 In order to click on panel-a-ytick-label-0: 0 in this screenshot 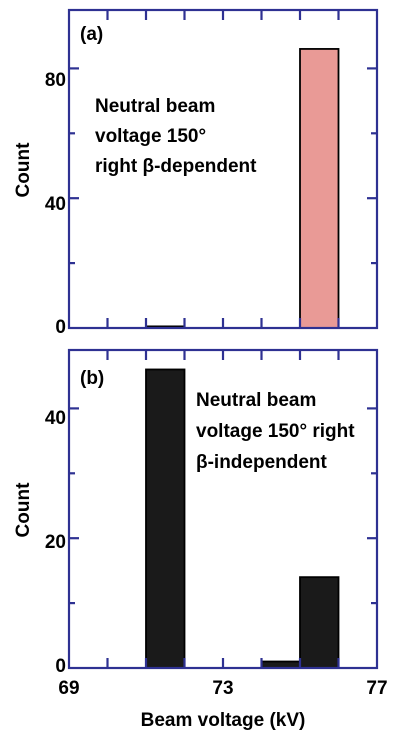, I will do `click(60, 327)`.